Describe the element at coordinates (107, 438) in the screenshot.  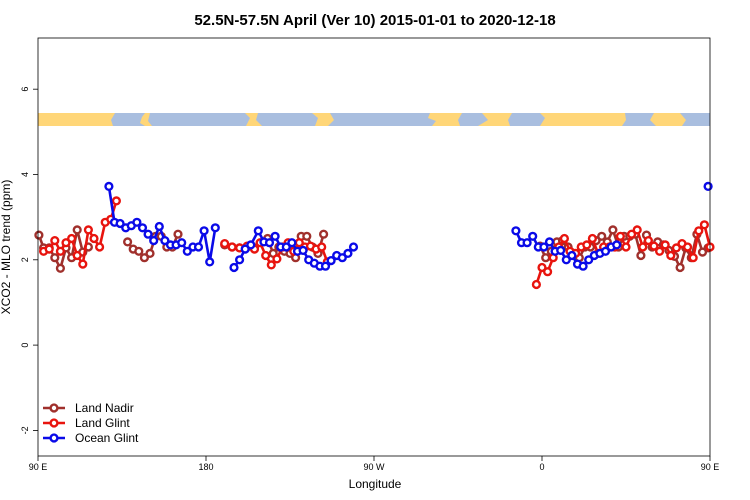
I see `legend-label: Ocean Glint` at that location.